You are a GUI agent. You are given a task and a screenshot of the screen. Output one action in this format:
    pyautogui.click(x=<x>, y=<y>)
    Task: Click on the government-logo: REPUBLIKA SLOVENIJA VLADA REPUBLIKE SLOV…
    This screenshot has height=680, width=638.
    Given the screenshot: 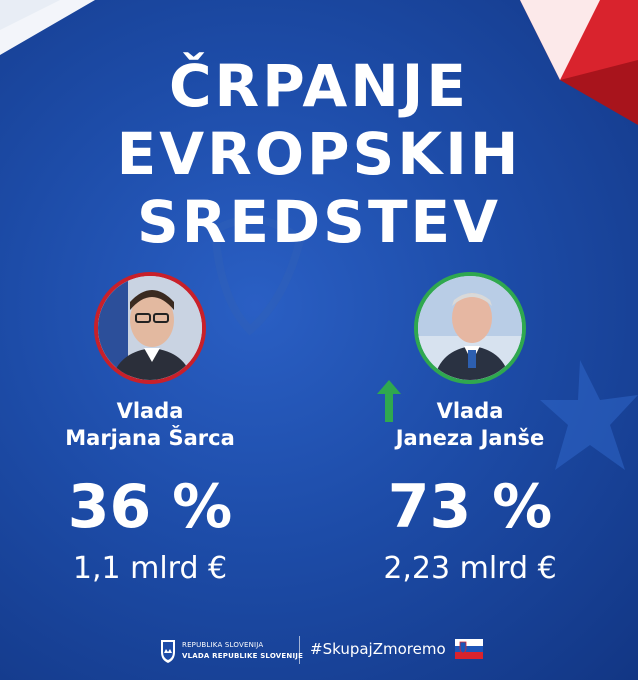 What is the action you would take?
    pyautogui.click(x=231, y=652)
    